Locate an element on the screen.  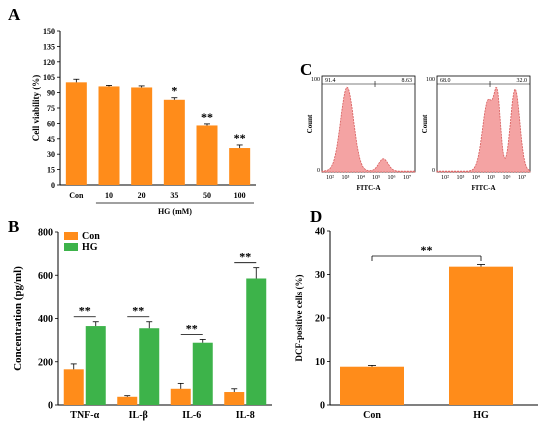
d-y-tick-label: 30 is located at coordinates (320, 275).